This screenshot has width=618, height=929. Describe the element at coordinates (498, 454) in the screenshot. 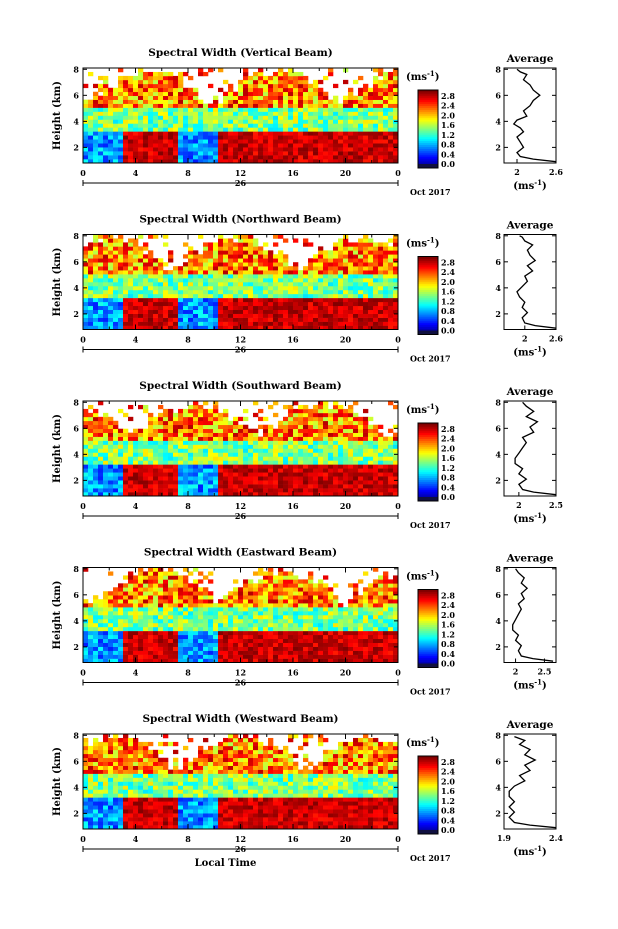

I see `average-y-tick-label: 4` at that location.